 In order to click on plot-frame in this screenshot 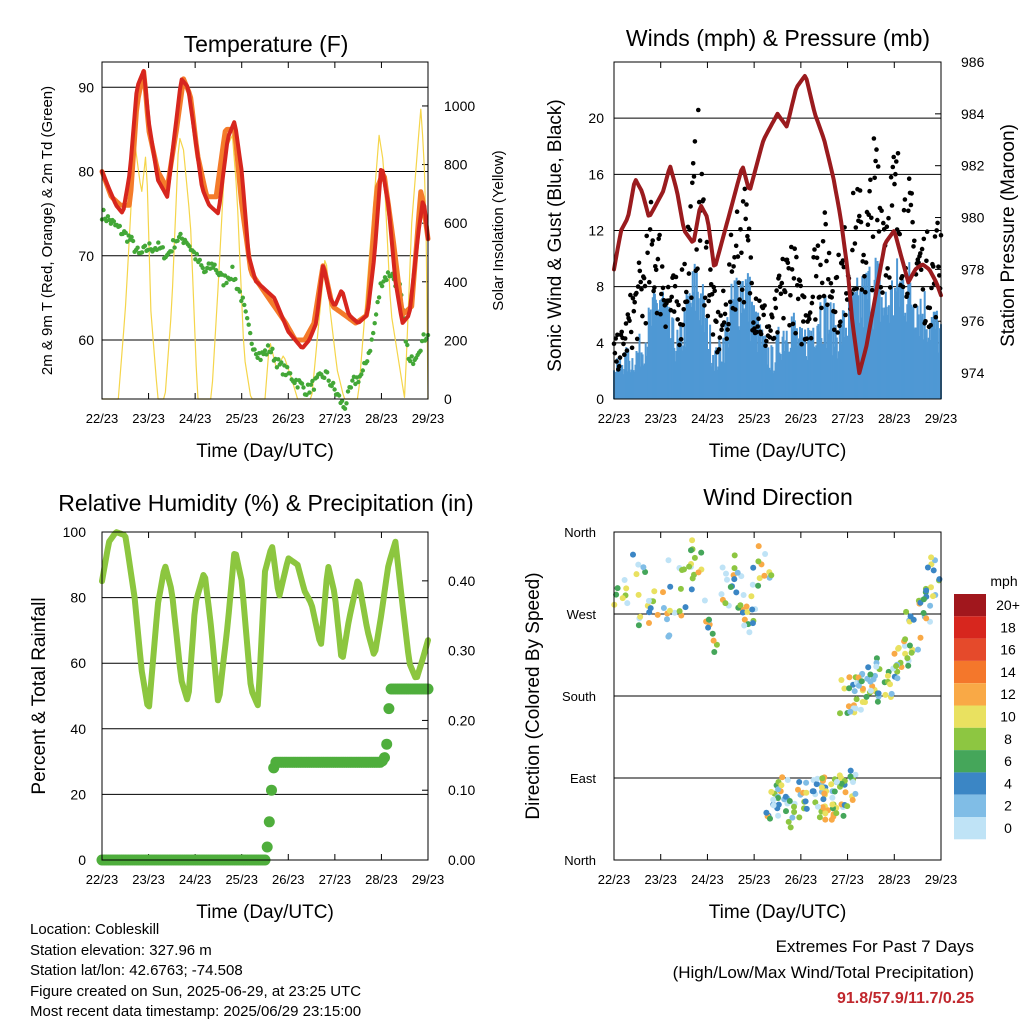, I will do `click(265, 696)`.